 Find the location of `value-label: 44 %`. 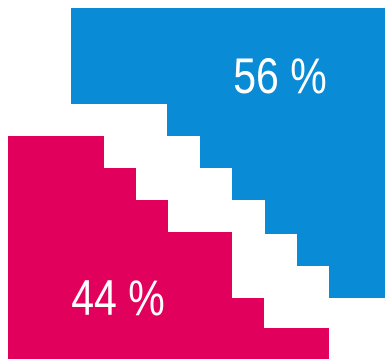

value-label: 44 % is located at coordinates (117, 298).